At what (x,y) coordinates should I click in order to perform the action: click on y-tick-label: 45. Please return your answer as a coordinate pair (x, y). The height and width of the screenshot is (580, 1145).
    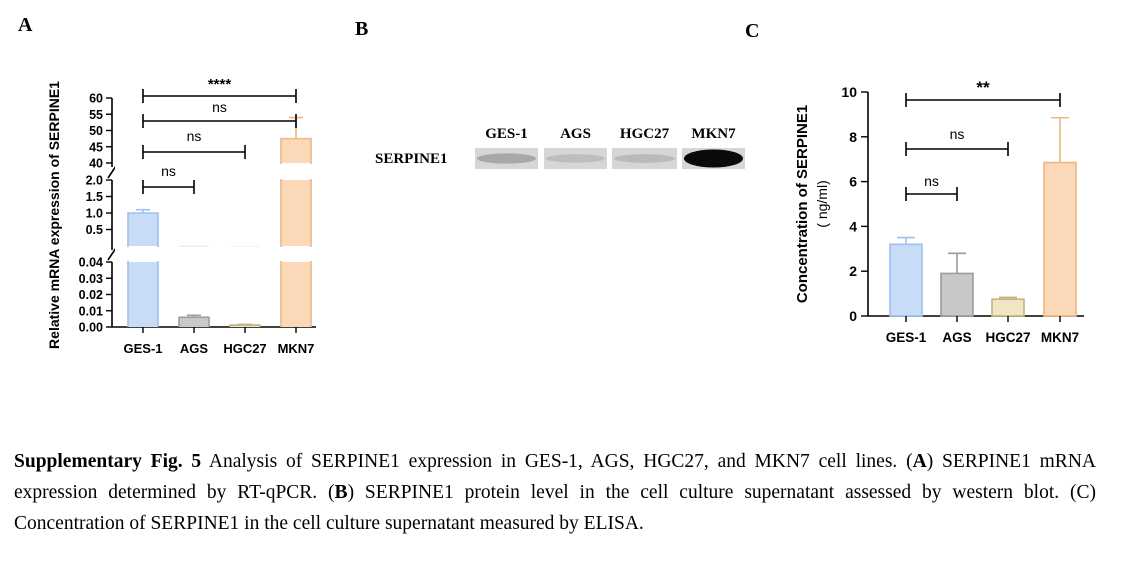
    Looking at the image, I should click on (96, 147).